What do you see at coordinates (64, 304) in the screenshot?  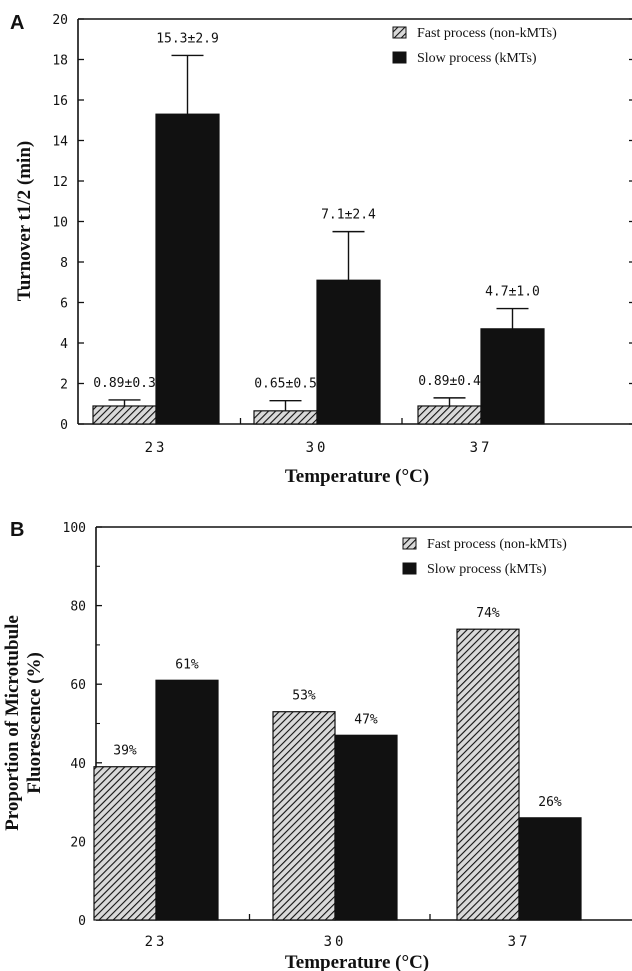 I see `y-tick-label: 6` at bounding box center [64, 304].